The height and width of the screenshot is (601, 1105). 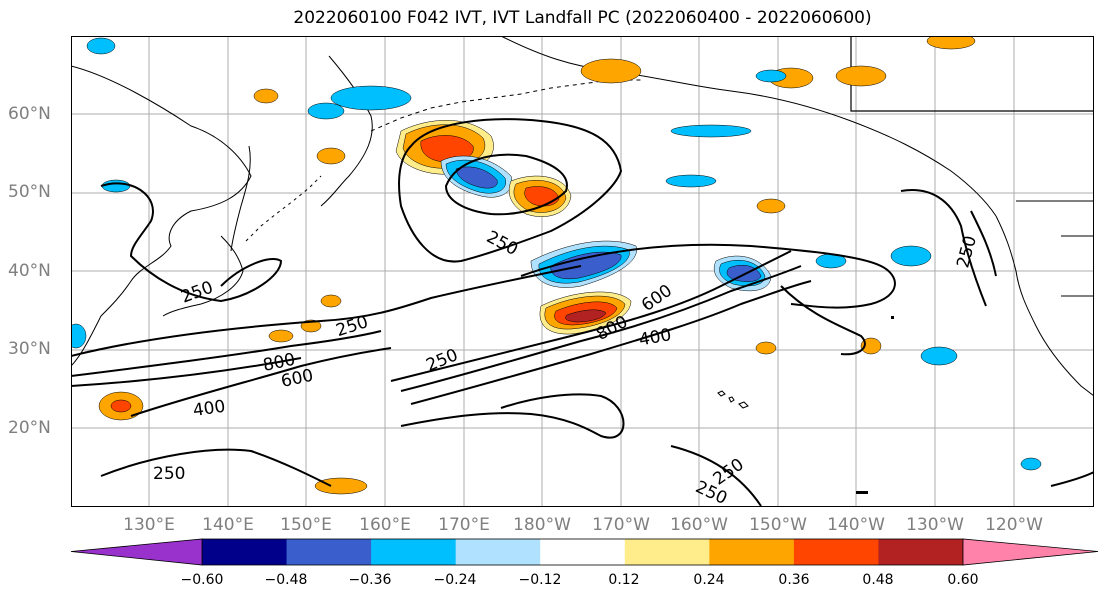 I want to click on colorbar-tick: −0.12, so click(x=540, y=580).